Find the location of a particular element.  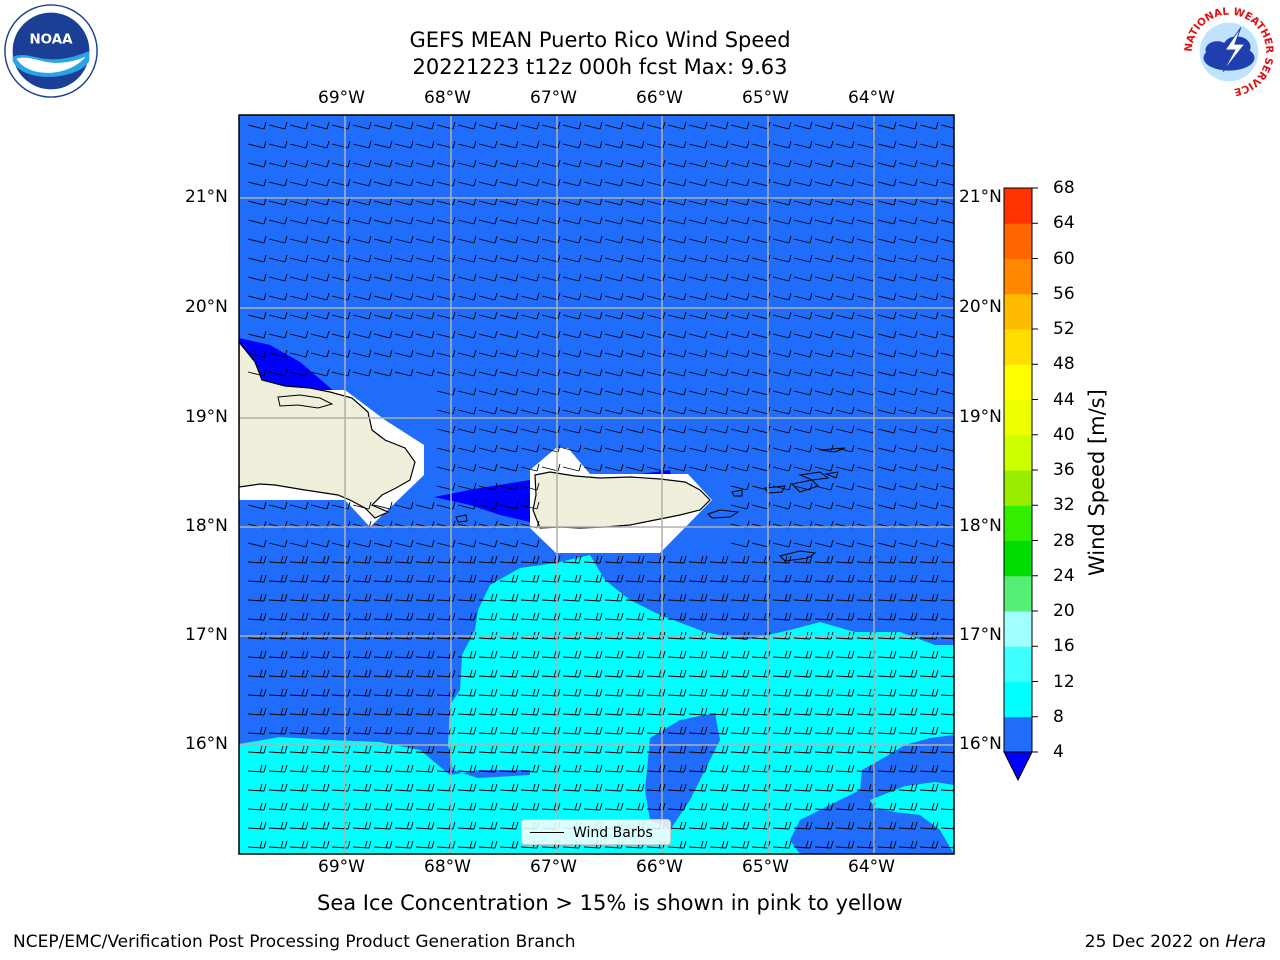

colorbar-tick-label: 68 is located at coordinates (1064, 188).